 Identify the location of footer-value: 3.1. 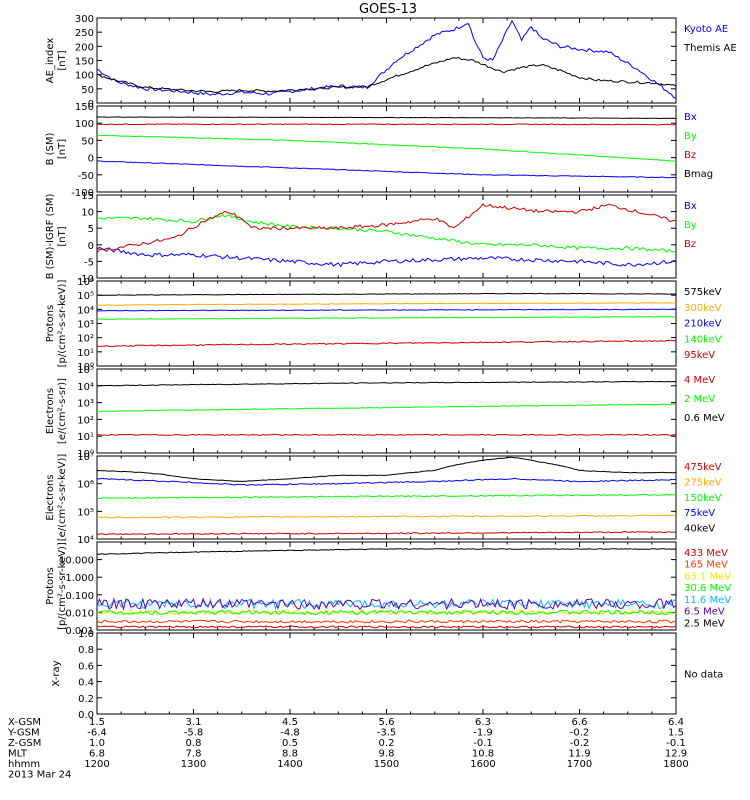
(194, 722).